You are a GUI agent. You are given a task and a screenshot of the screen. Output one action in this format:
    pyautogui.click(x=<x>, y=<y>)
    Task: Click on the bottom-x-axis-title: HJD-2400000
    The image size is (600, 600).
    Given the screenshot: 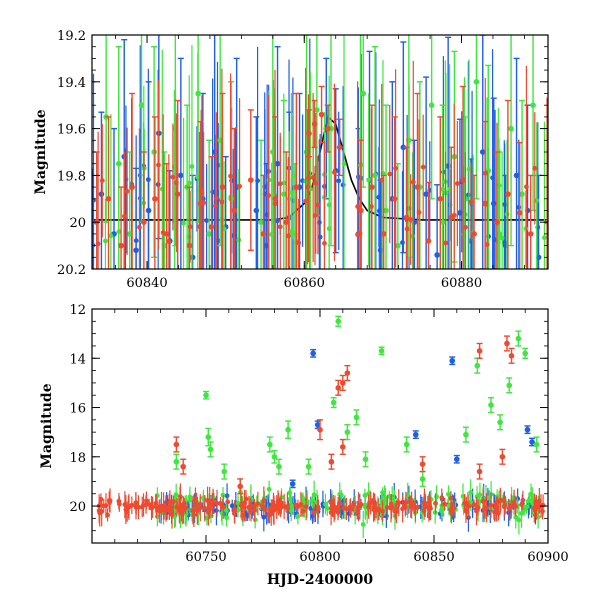 What is the action you would take?
    pyautogui.click(x=320, y=580)
    